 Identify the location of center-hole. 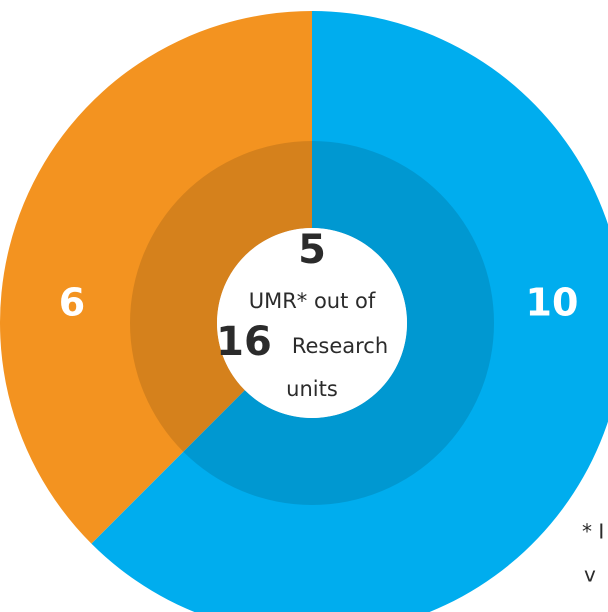
(312, 323).